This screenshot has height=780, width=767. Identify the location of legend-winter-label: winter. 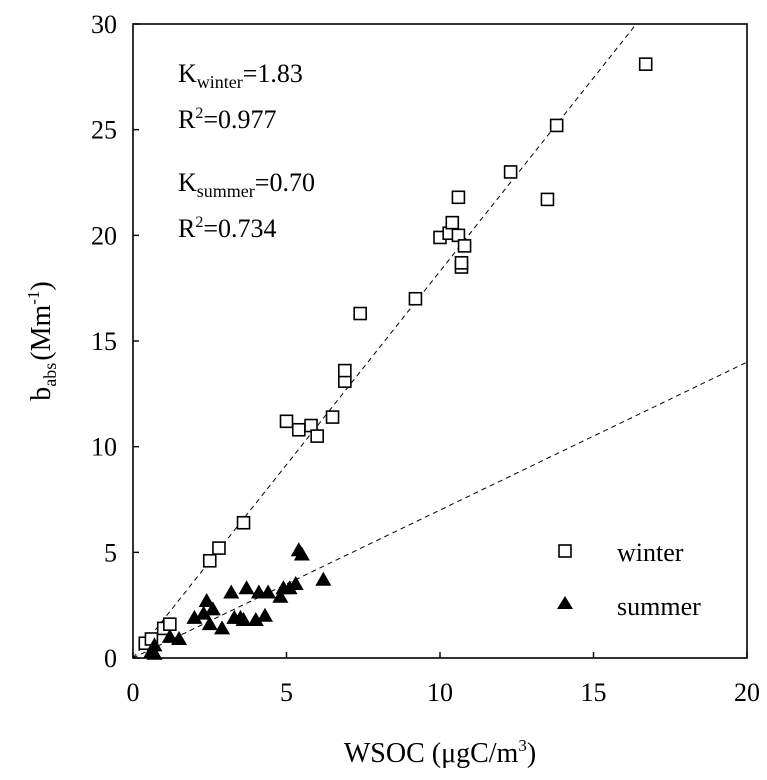
(650, 552).